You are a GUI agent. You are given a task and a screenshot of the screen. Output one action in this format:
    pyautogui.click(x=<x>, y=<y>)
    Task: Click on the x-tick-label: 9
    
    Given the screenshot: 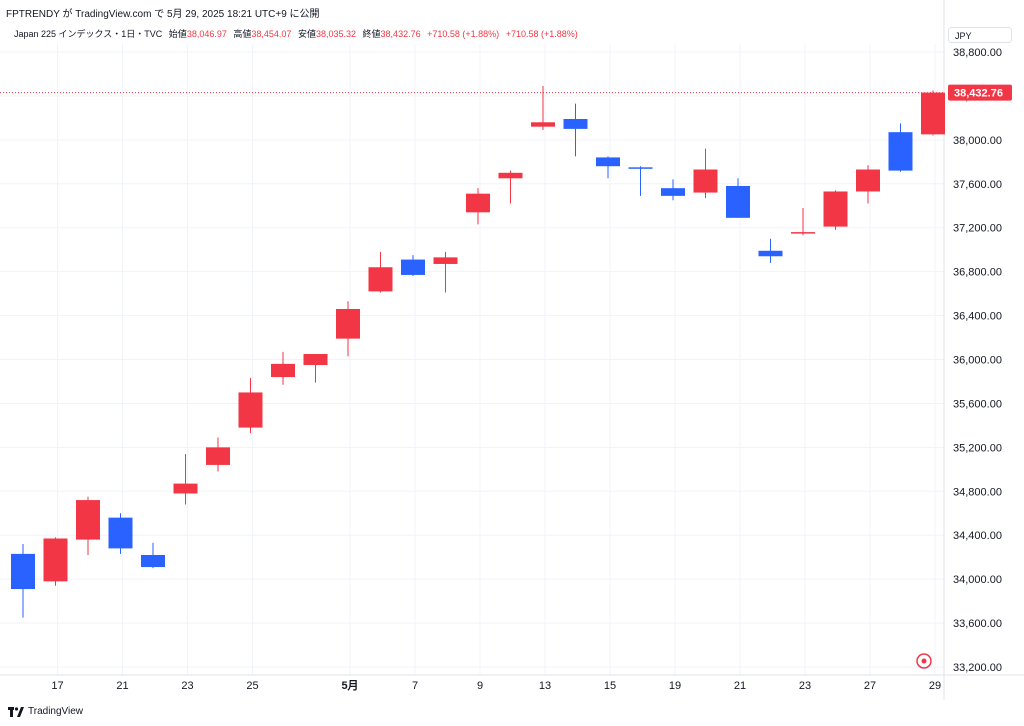 What is the action you would take?
    pyautogui.click(x=480, y=686)
    